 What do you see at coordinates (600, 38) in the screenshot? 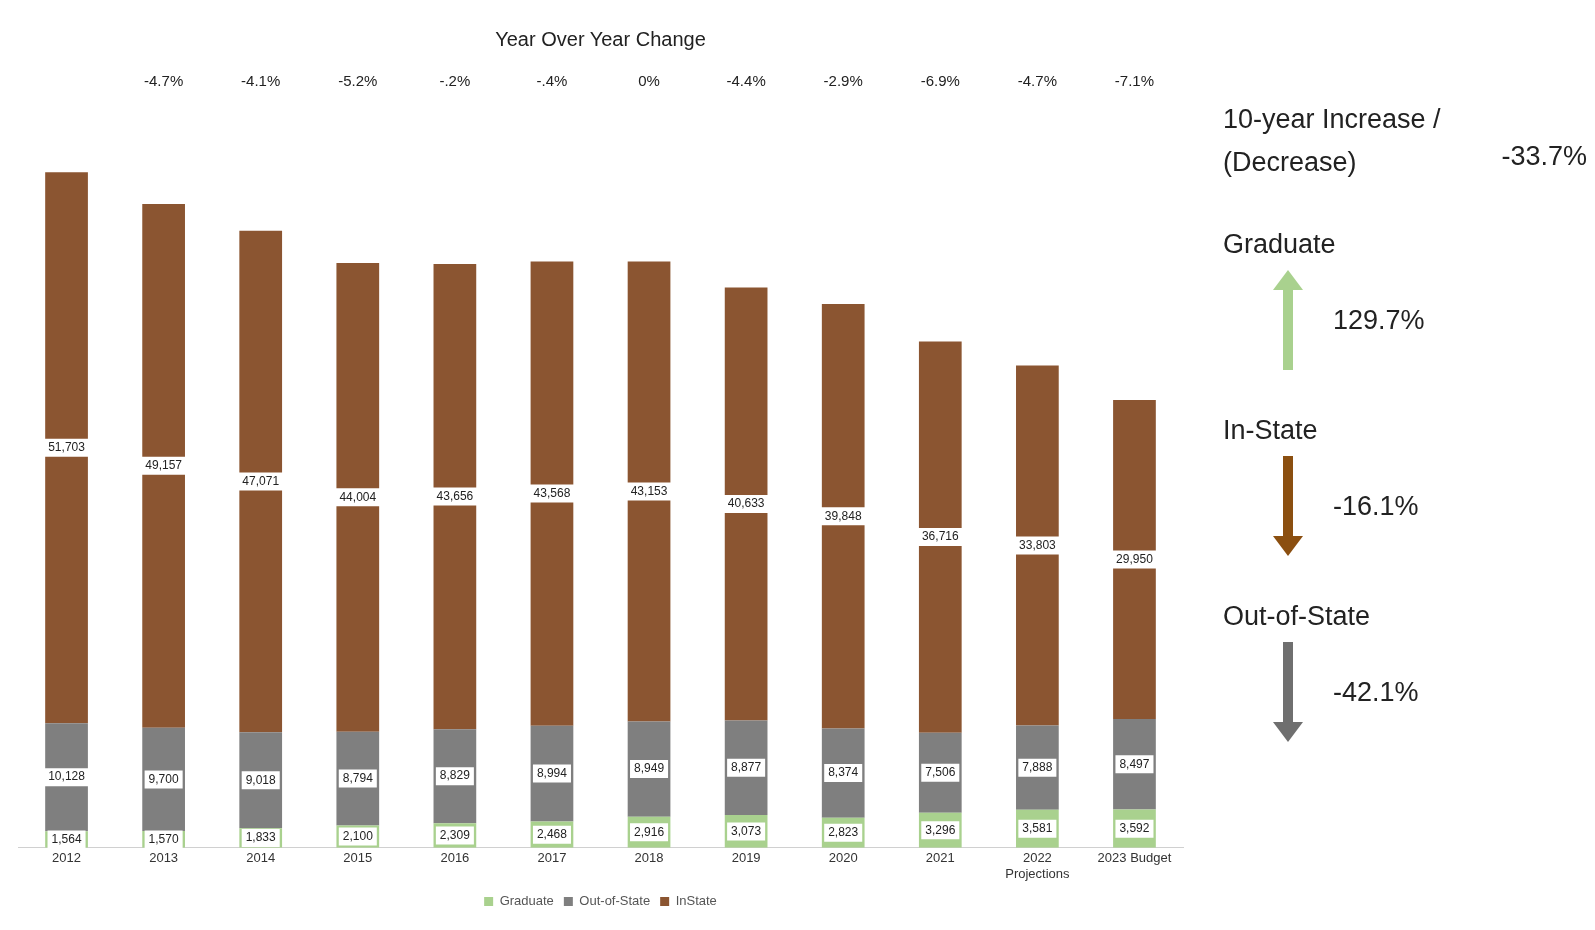
I see `chart-title: Year Over Year Change` at bounding box center [600, 38].